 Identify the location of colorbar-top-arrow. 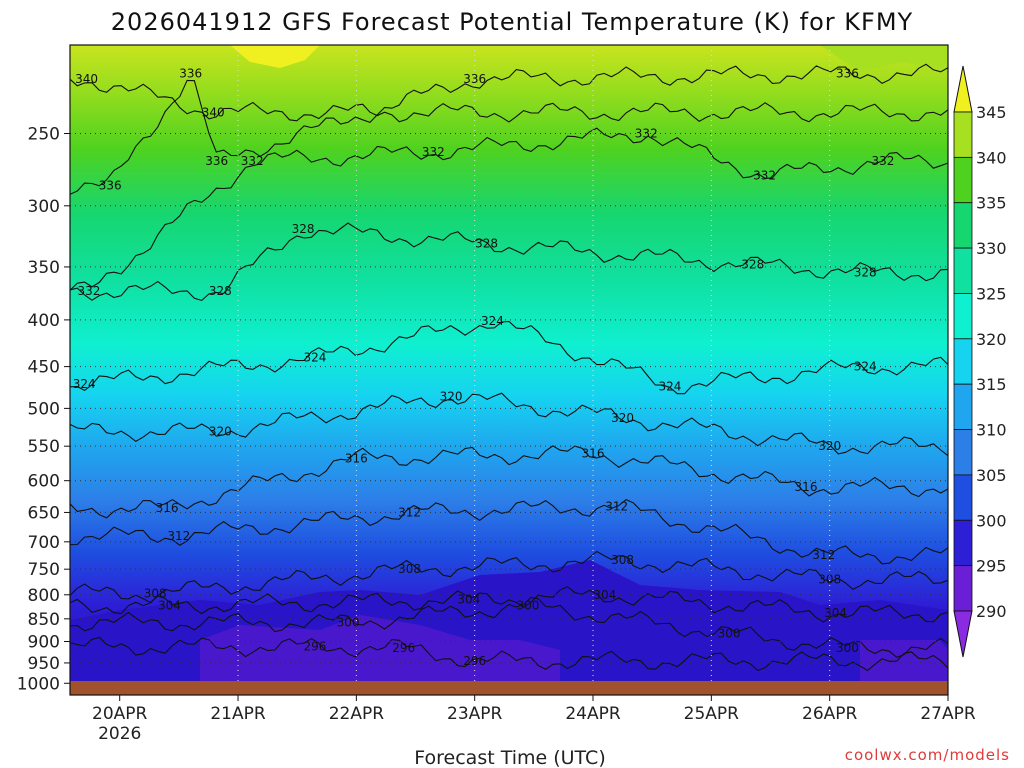
(963, 89).